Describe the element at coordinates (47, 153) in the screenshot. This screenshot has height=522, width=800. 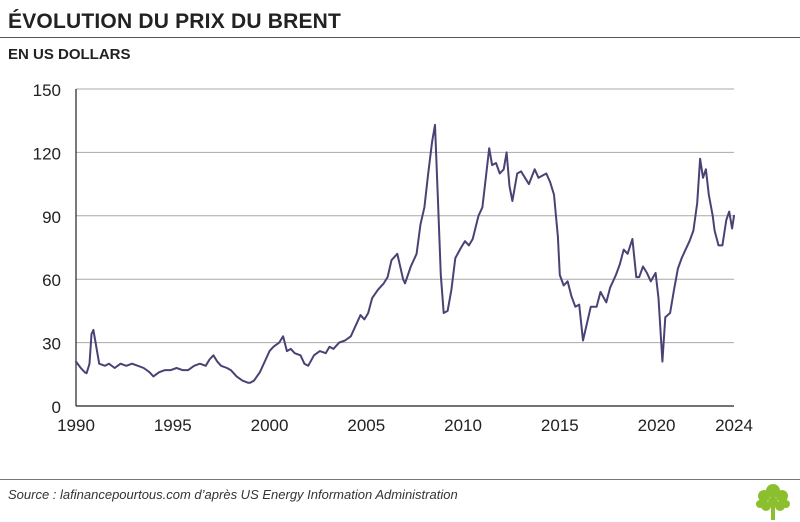
I see `y-tick-label-120: 120` at that location.